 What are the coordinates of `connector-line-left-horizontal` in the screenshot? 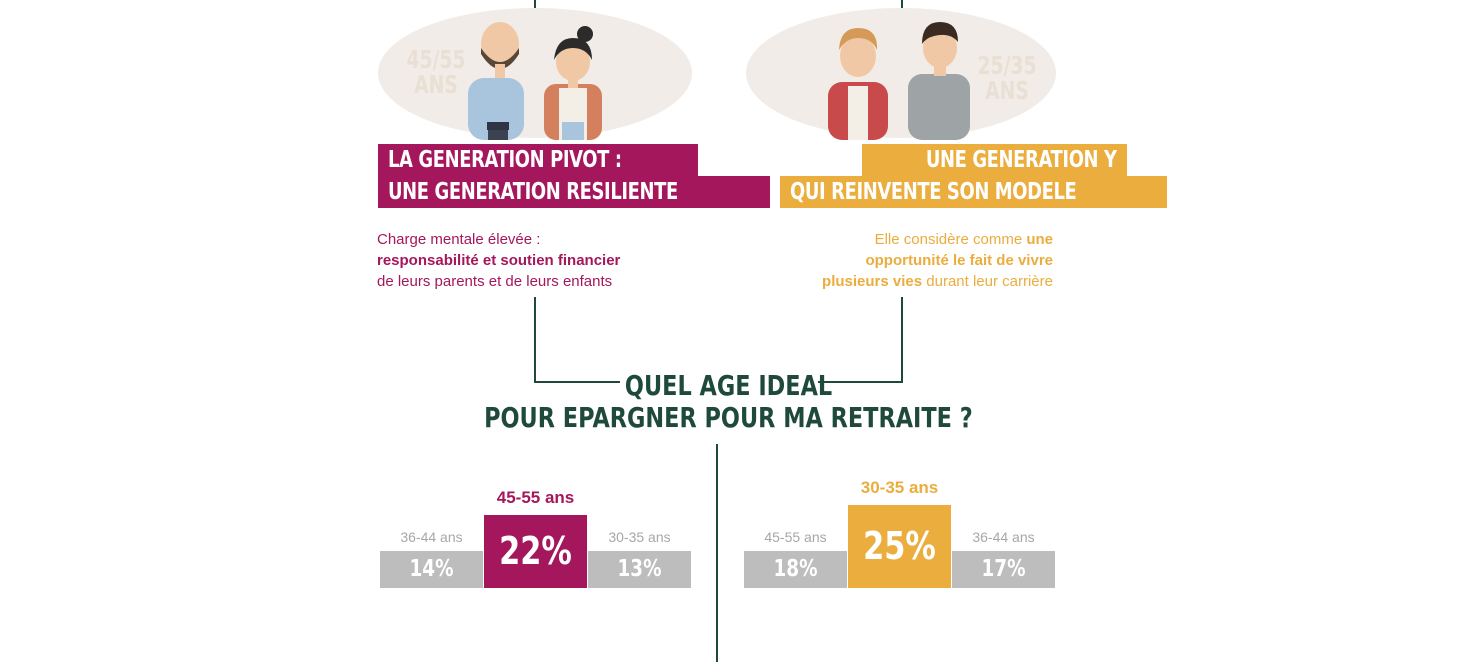 It's located at (577, 382).